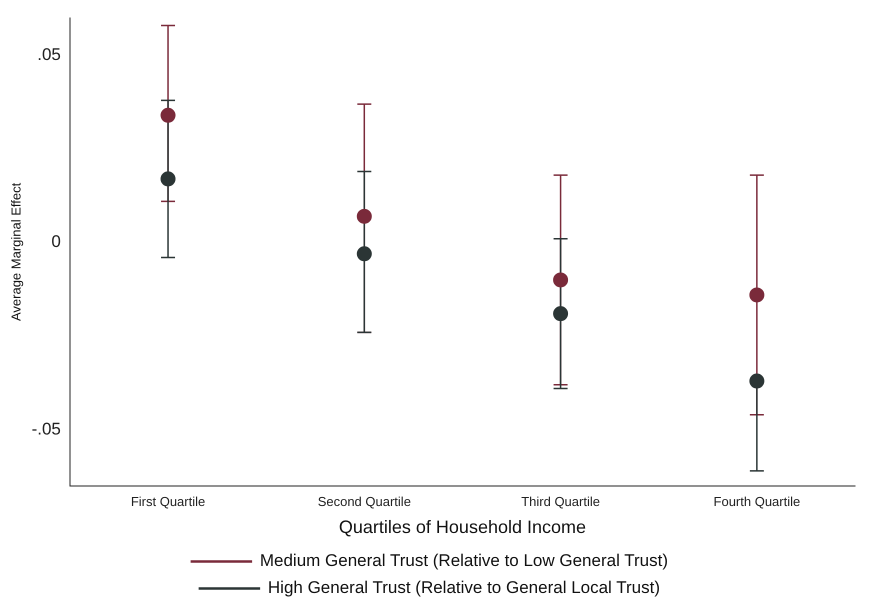  I want to click on x-tick-label: Fourth Quartile, so click(757, 502).